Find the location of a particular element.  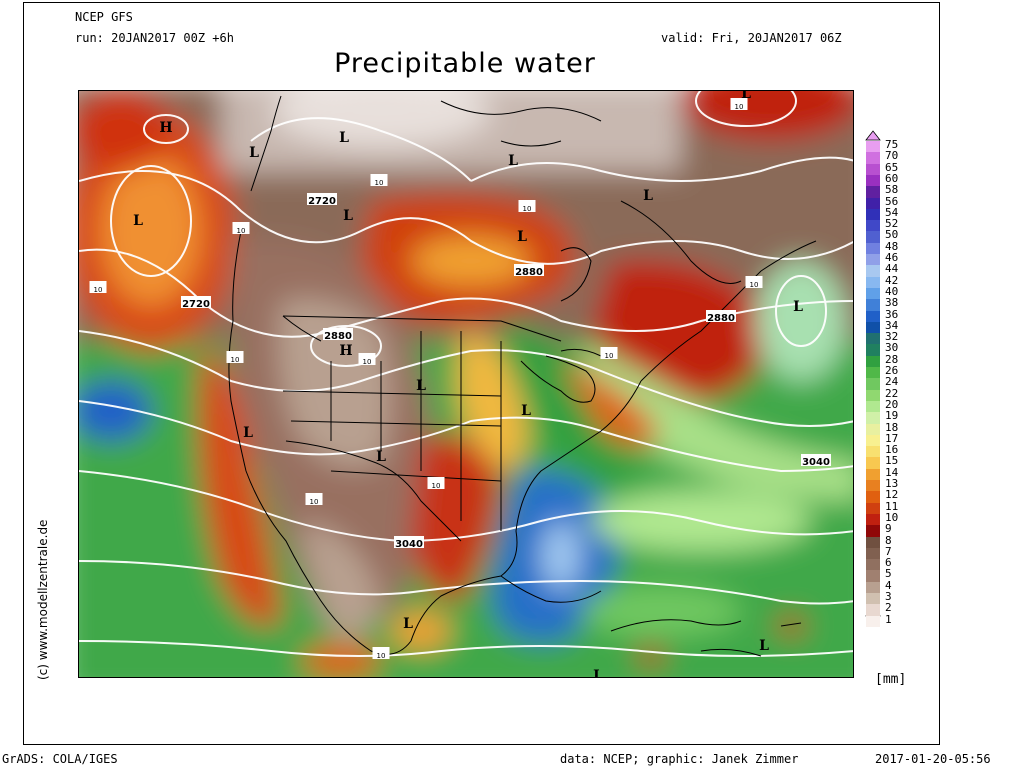

colorbar-tick-label: 13 is located at coordinates (892, 483).